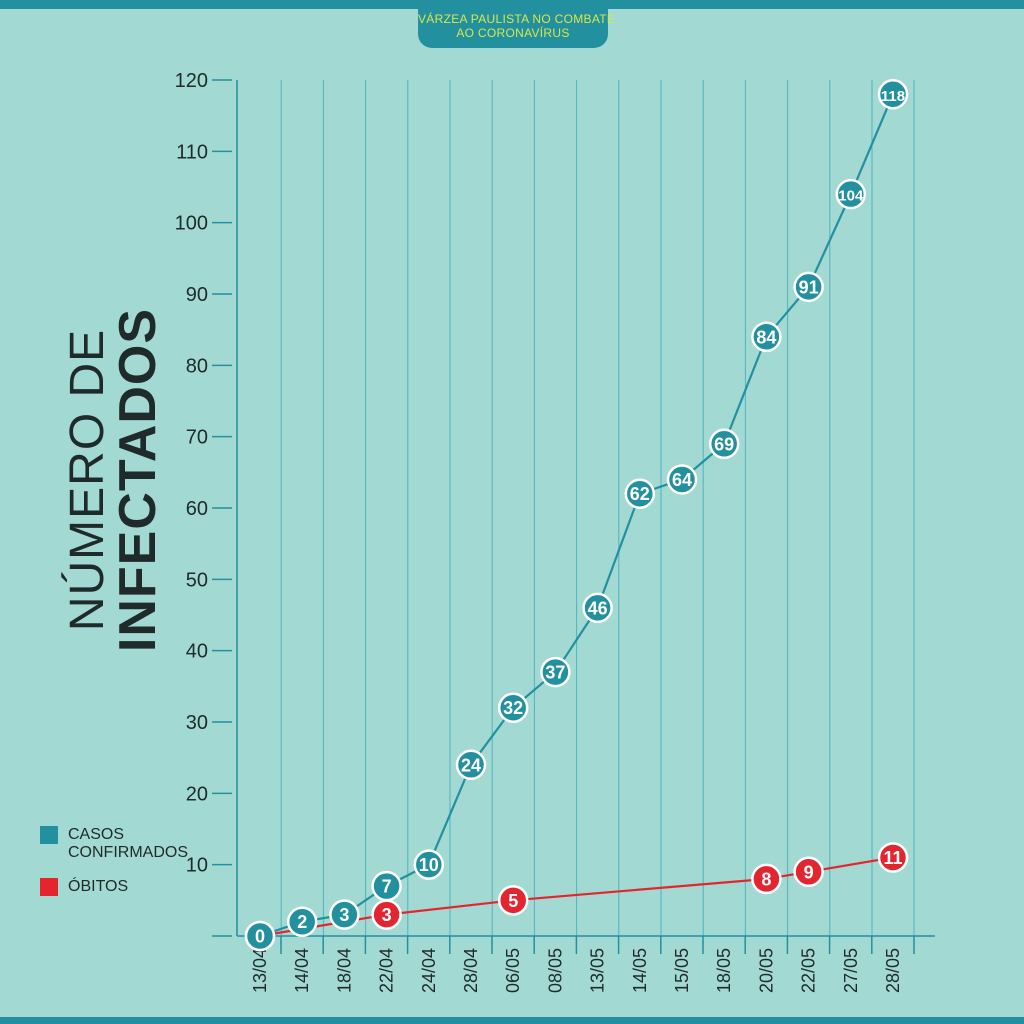 The width and height of the screenshot is (1024, 1024). I want to click on casos-point-label: 3, so click(344, 915).